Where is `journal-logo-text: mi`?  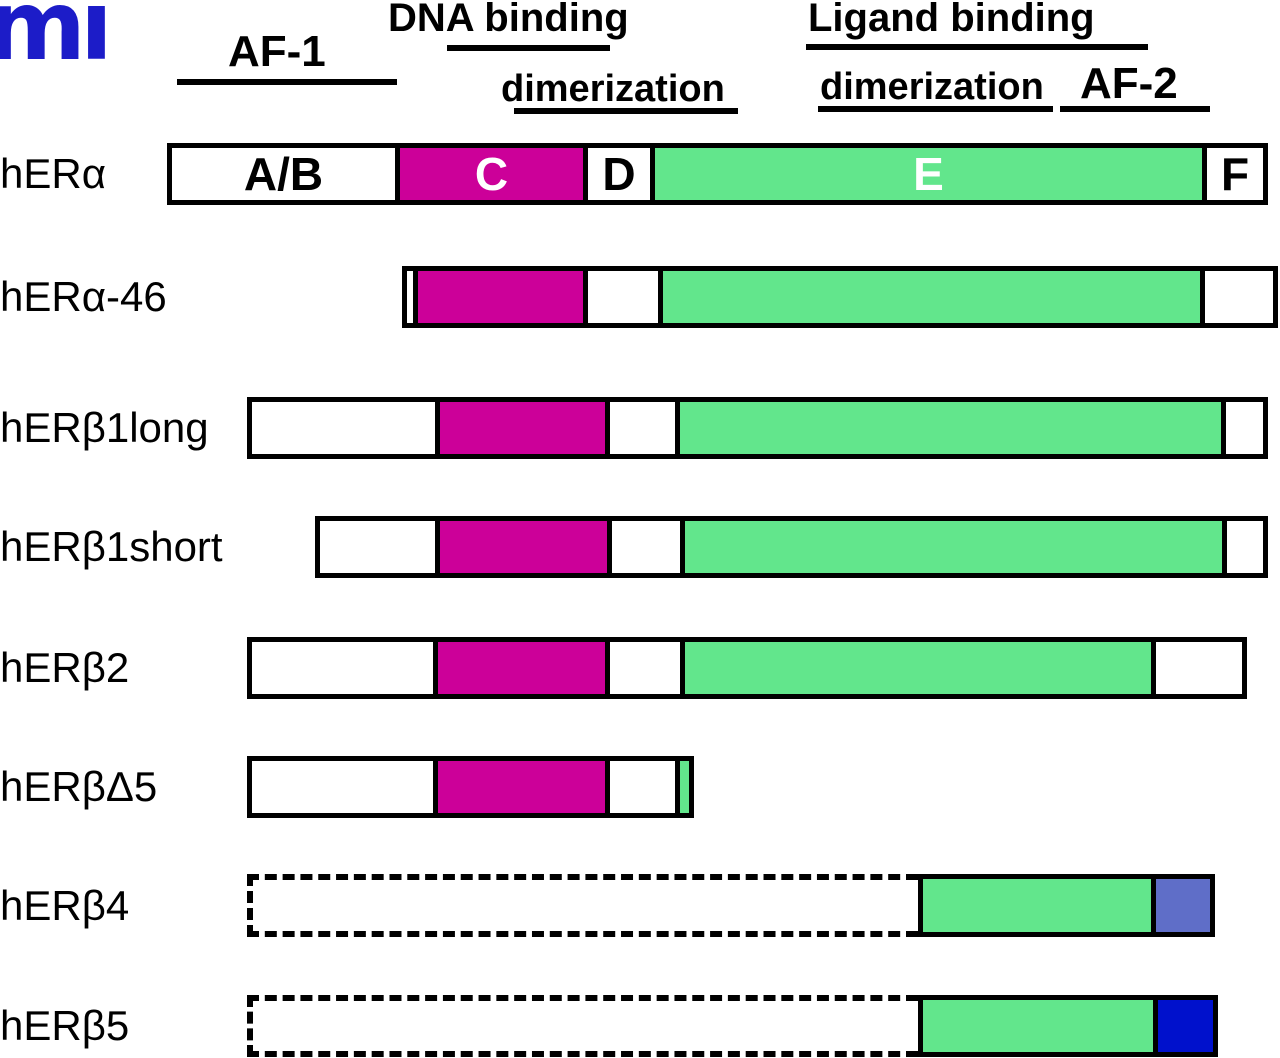
journal-logo-text: mi is located at coordinates (56, 41).